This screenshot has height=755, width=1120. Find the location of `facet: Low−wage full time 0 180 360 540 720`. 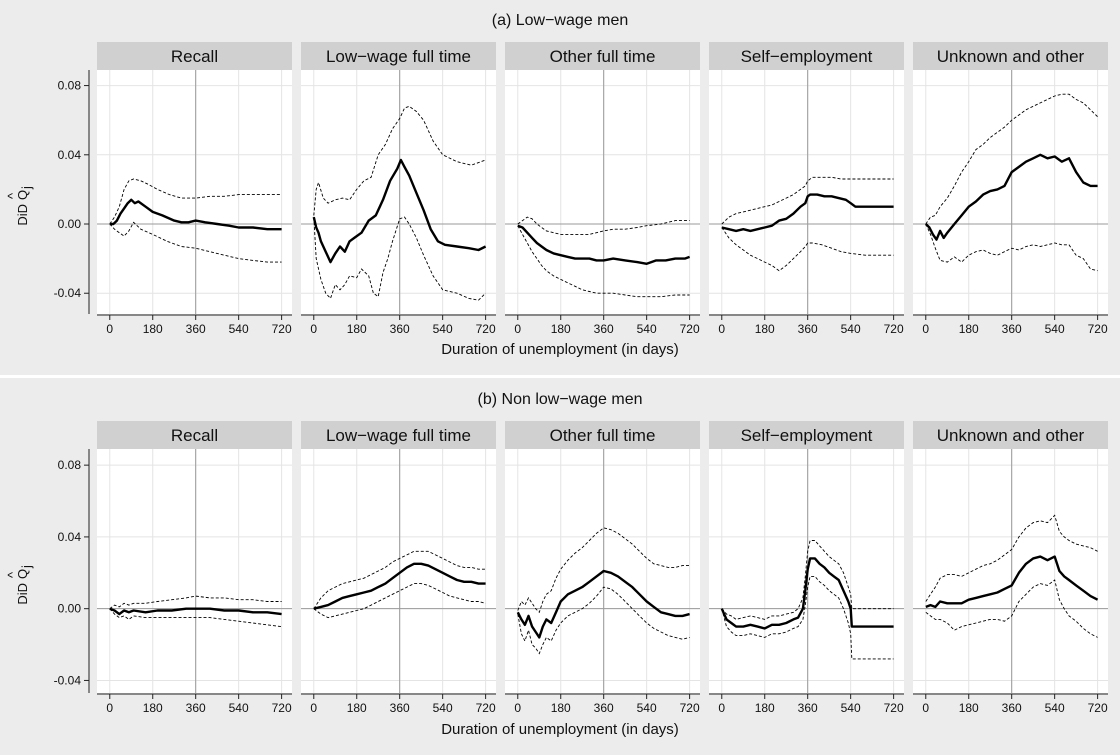

facet: Low−wage full time 0 180 360 540 720 is located at coordinates (398, 189).